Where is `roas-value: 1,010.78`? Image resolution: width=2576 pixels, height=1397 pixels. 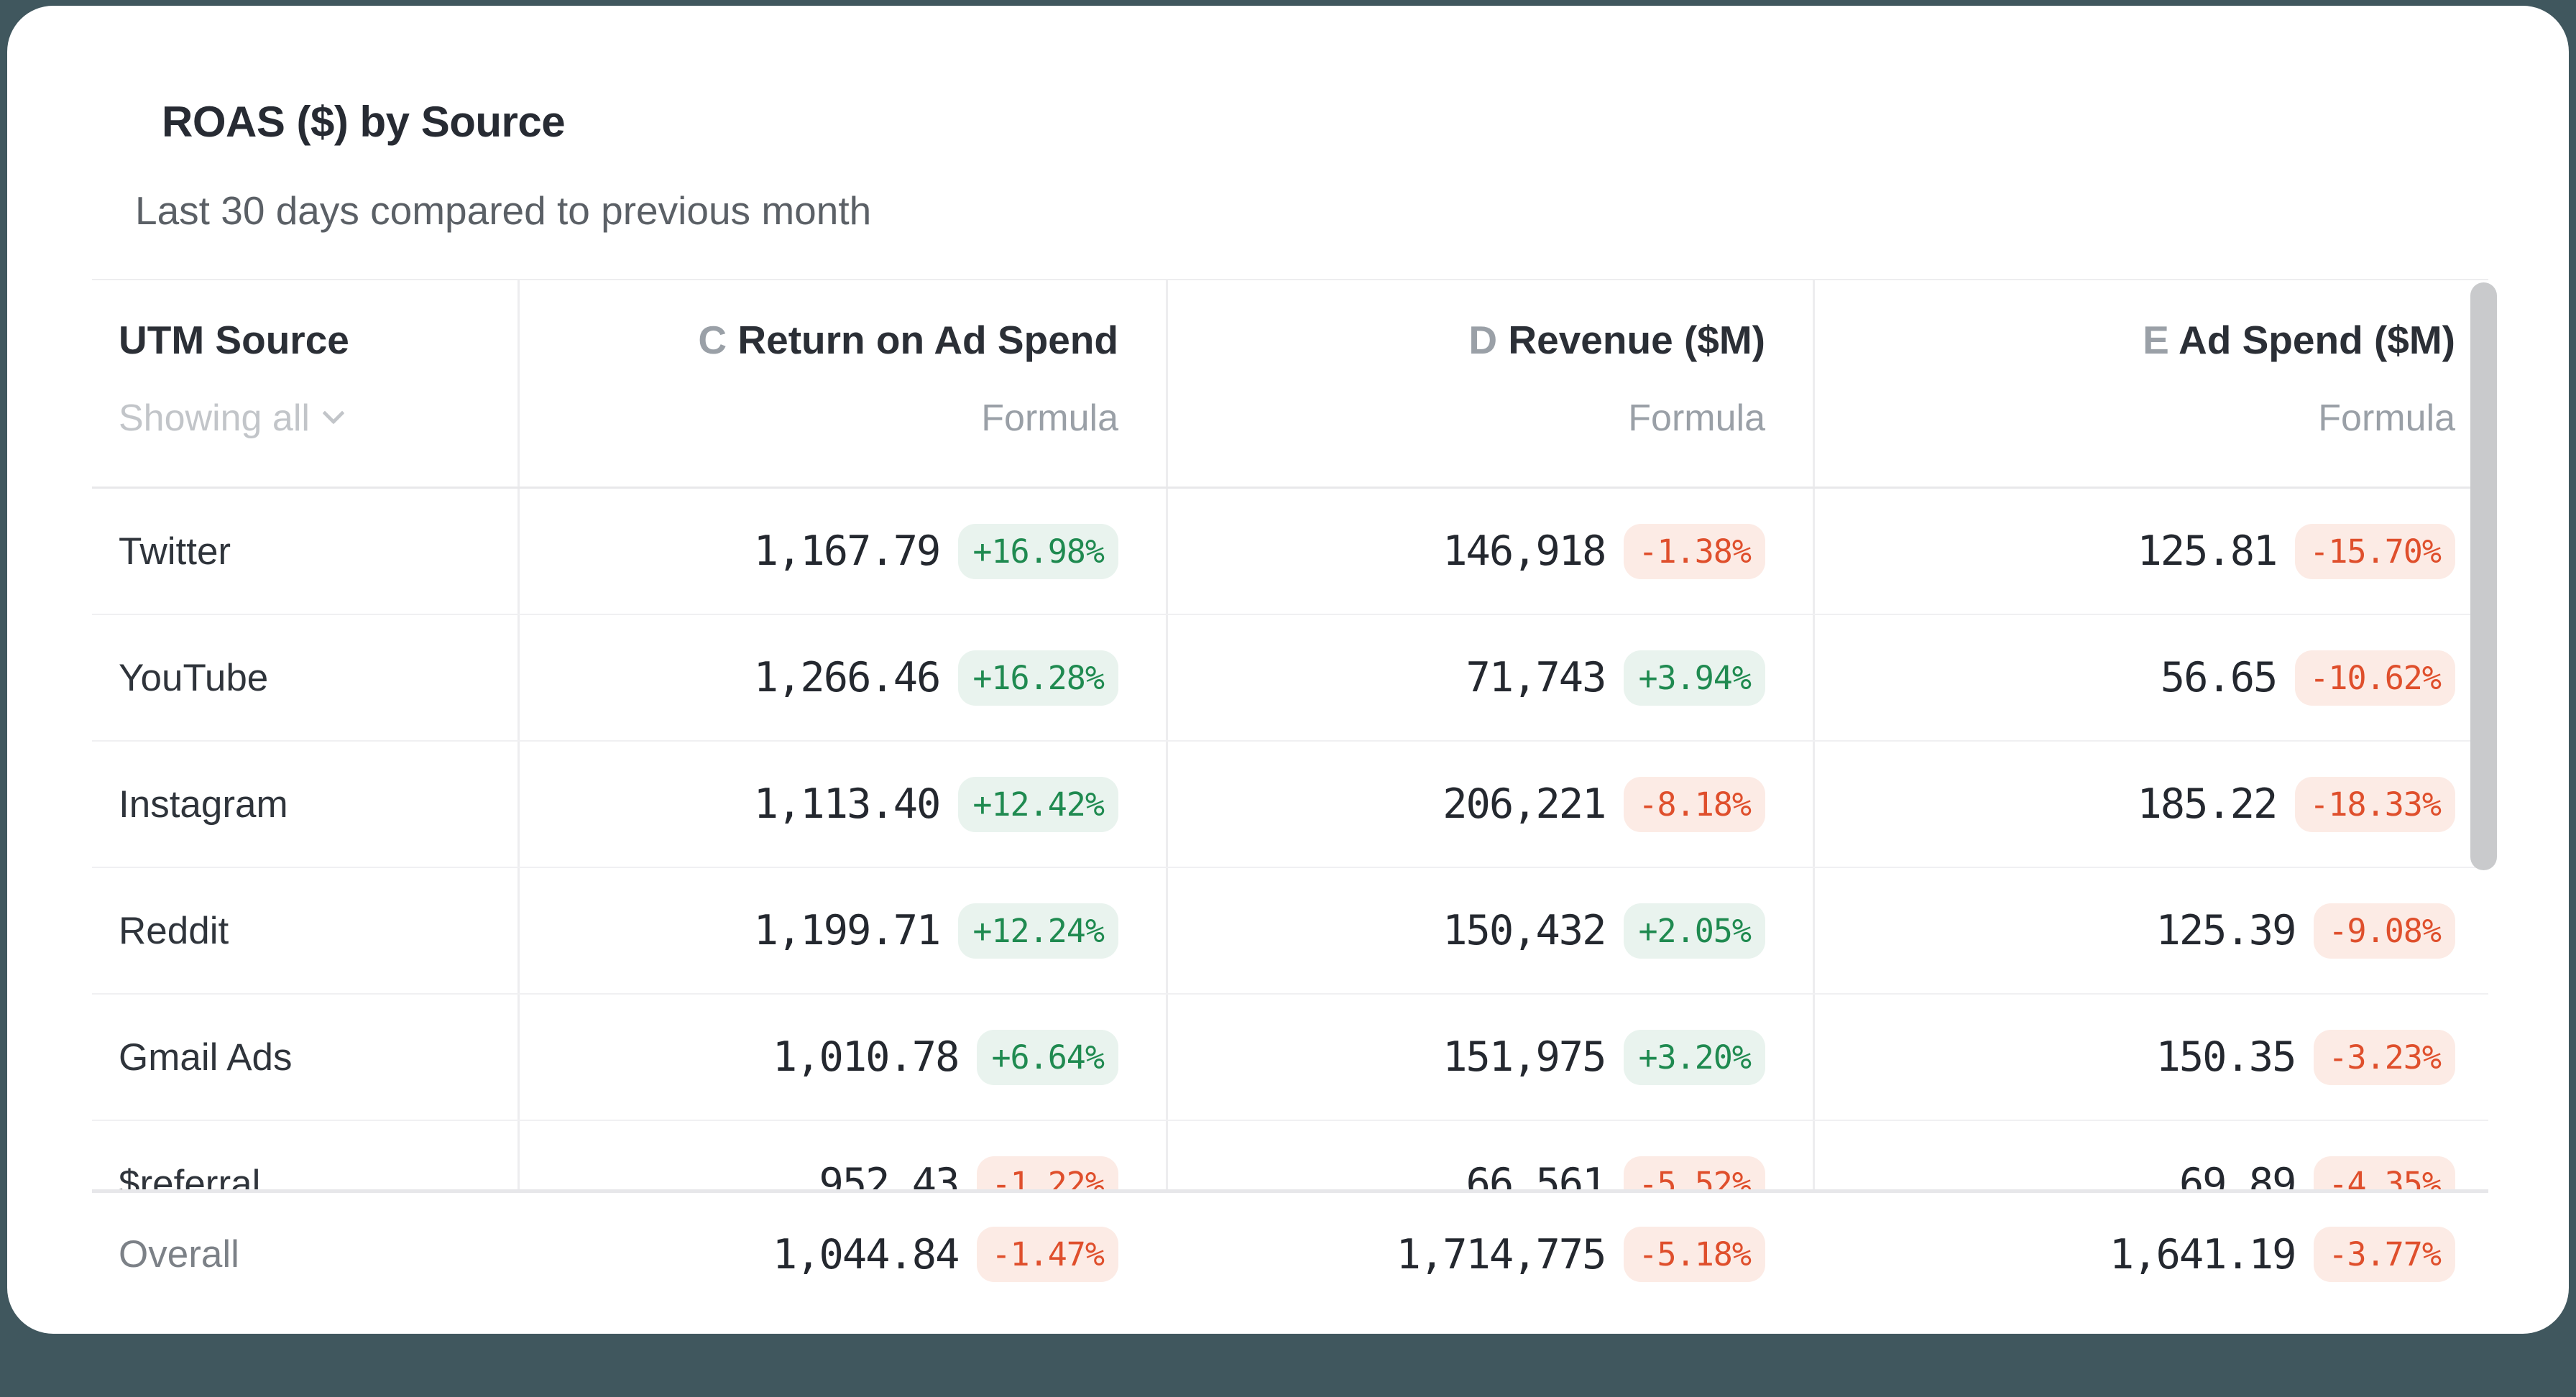
roas-value: 1,010.78 is located at coordinates (866, 1057).